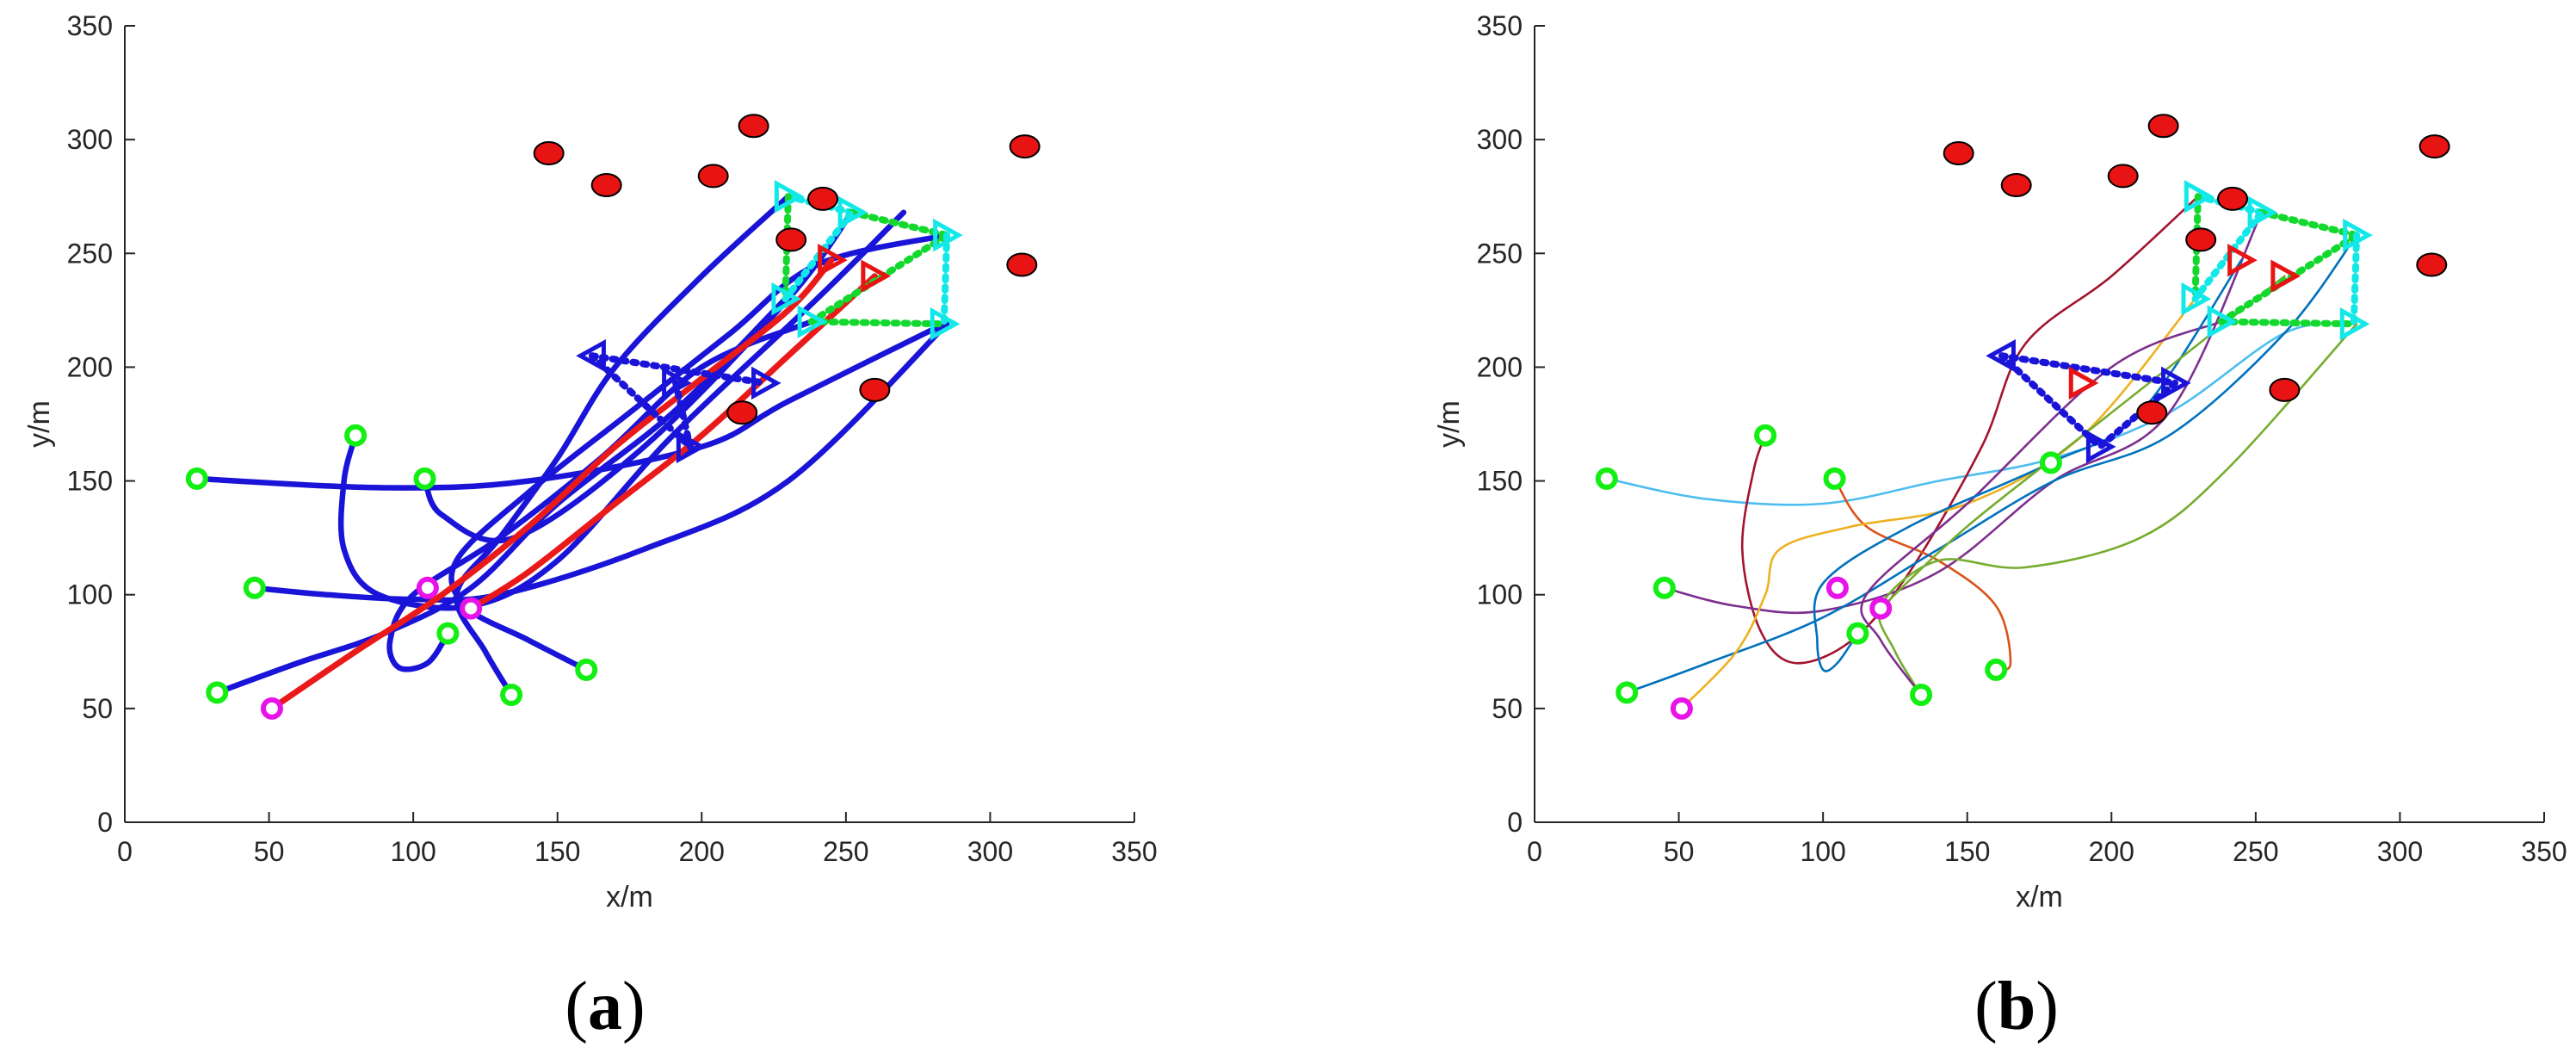 The height and width of the screenshot is (1053, 2576). What do you see at coordinates (1500, 594) in the screenshot?
I see `y-tick-label: 100` at bounding box center [1500, 594].